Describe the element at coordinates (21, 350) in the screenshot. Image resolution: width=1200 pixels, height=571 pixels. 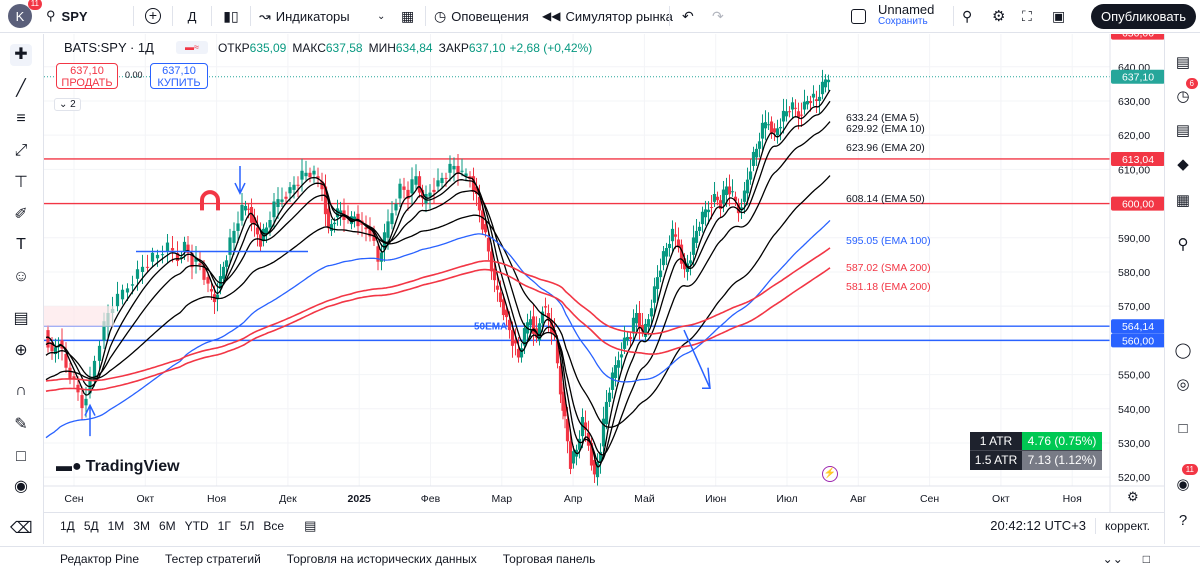
I see `zoom-in-icon: ⊕` at that location.